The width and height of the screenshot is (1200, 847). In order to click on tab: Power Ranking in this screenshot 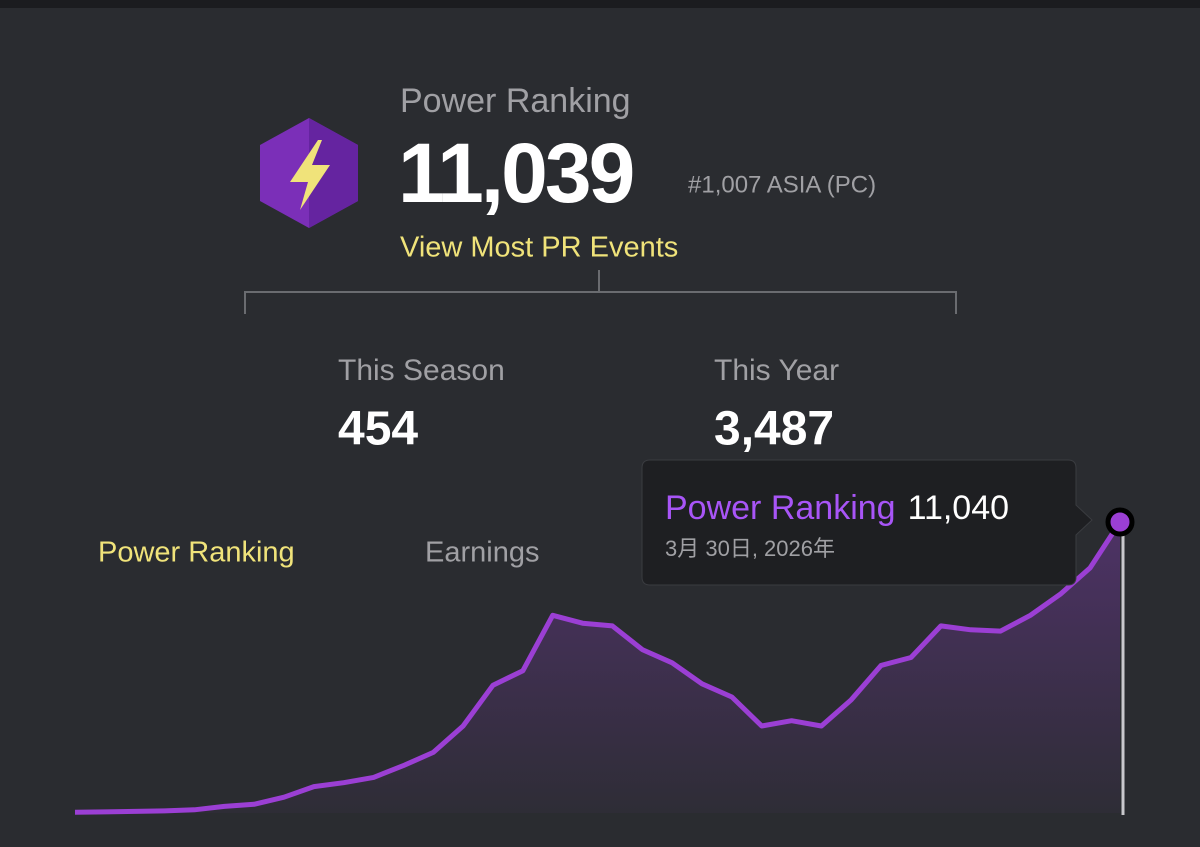, I will do `click(196, 553)`.